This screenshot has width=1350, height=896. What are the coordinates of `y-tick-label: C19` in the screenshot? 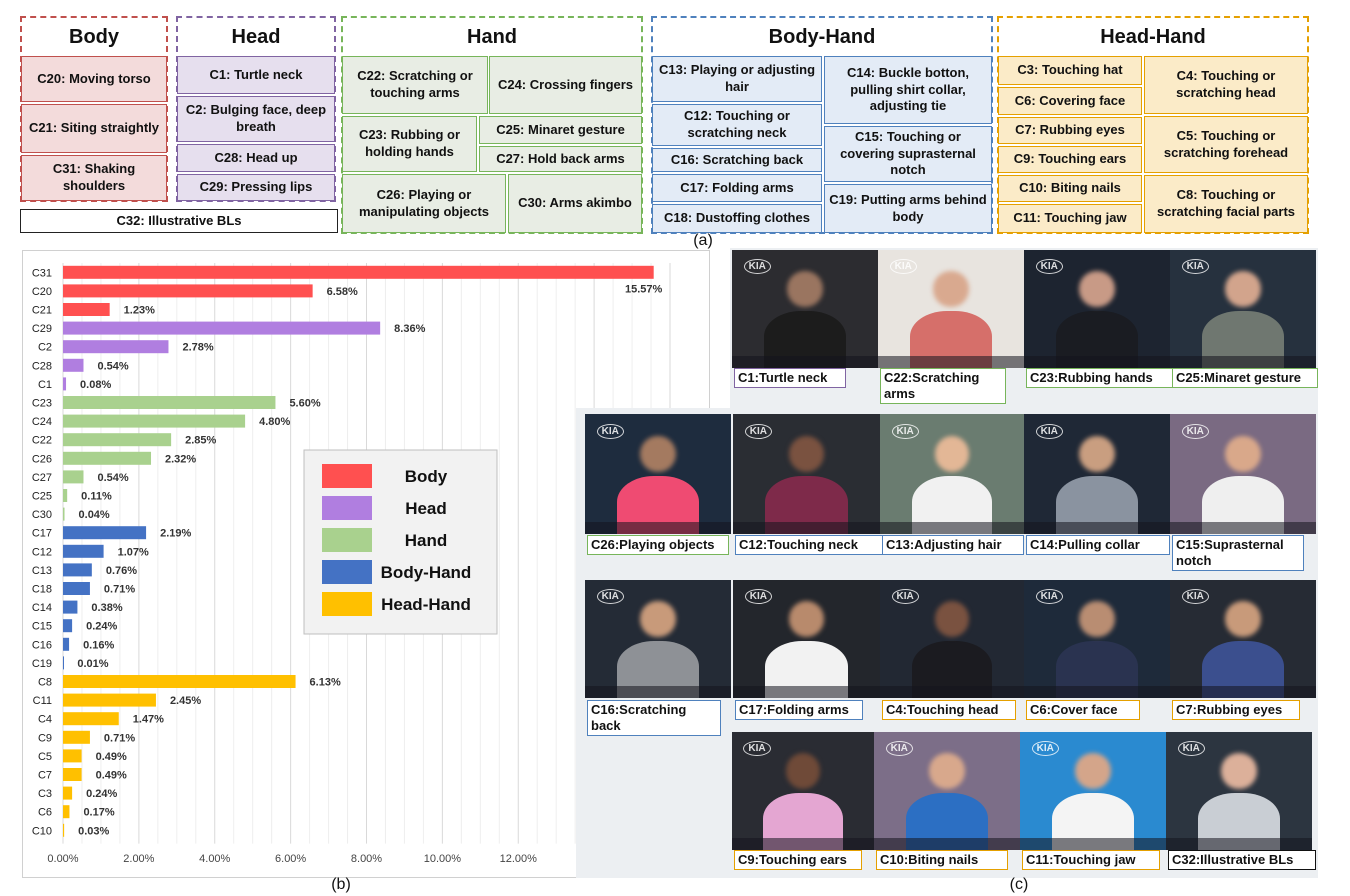 It's located at (42, 664).